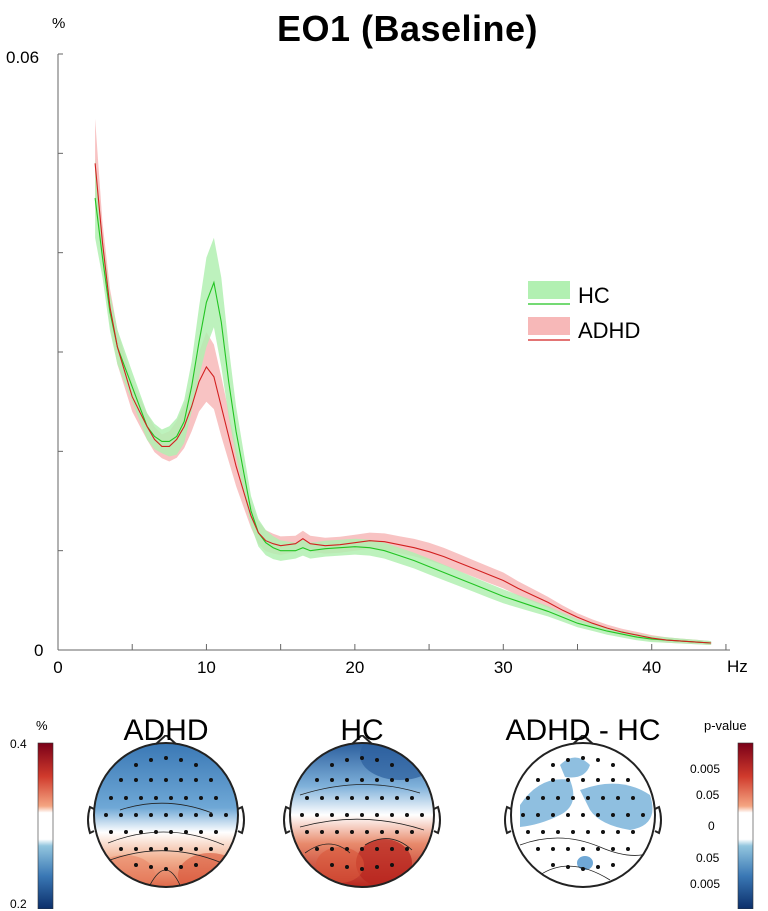  What do you see at coordinates (725, 725) in the screenshot?
I see `right-colorbar-unit: p-value` at bounding box center [725, 725].